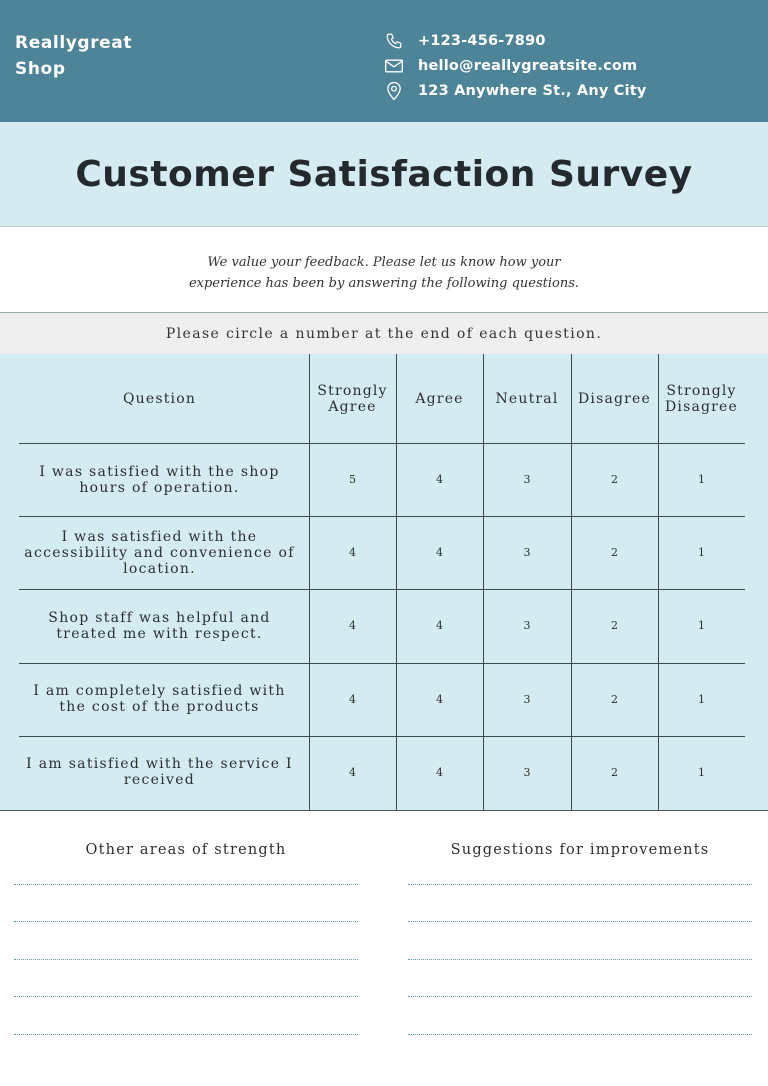 The width and height of the screenshot is (768, 1086). Describe the element at coordinates (532, 90) in the screenshot. I see `street-address: 123 Anywhere St., Any City` at that location.